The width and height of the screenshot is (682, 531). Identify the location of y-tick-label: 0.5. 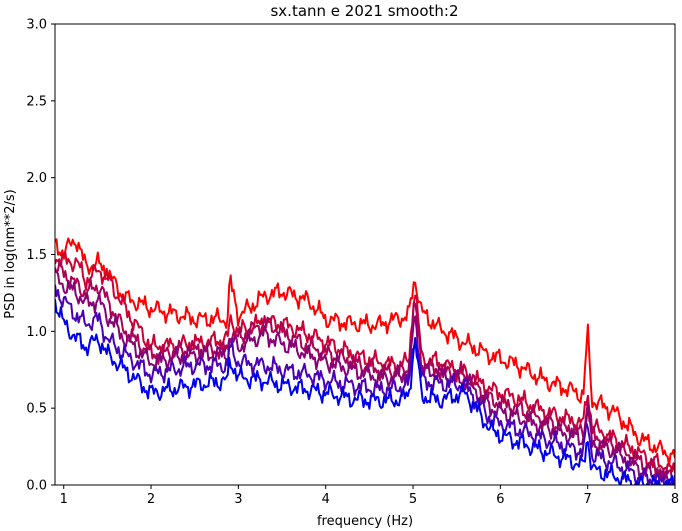
(36, 409).